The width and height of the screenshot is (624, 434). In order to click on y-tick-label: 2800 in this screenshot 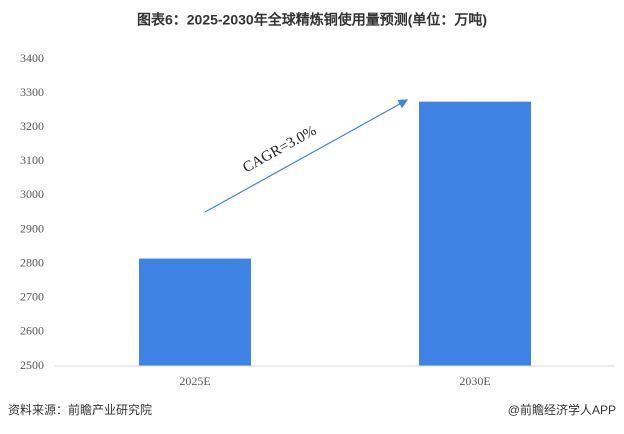, I will do `click(32, 262)`.